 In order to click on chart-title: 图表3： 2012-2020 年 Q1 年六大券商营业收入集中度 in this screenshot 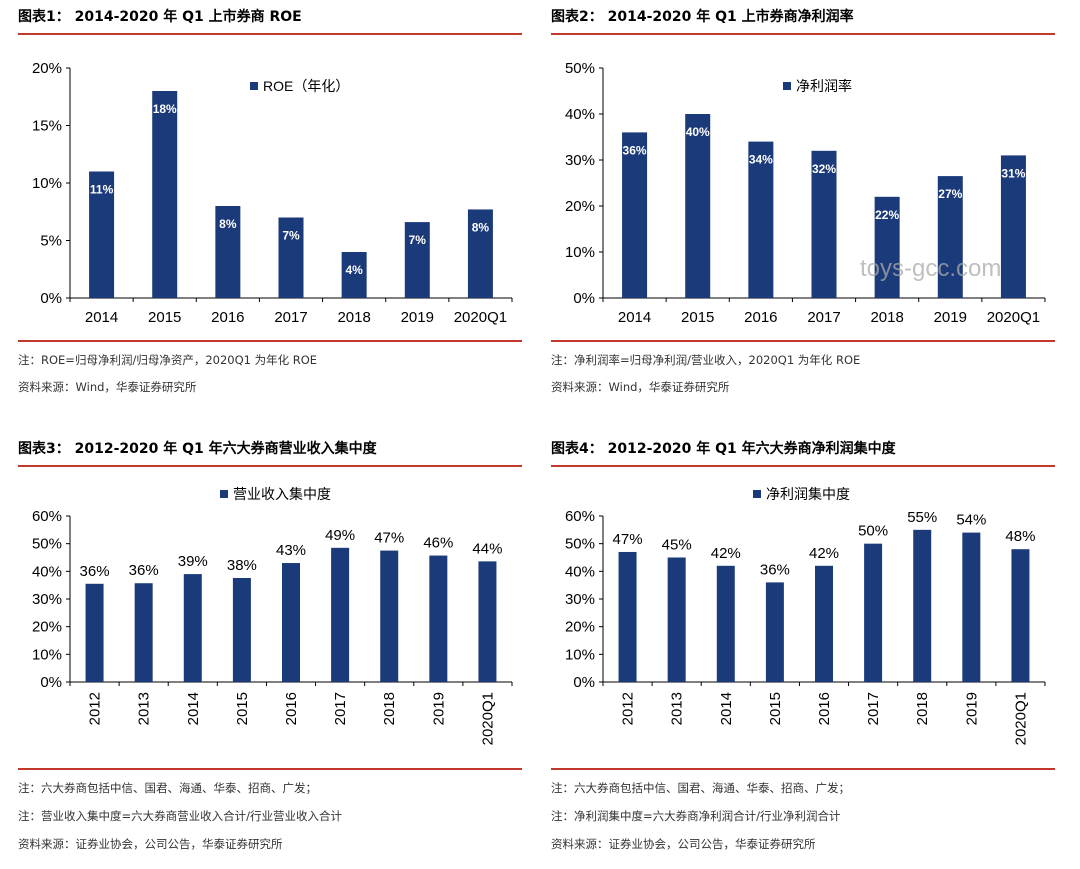, I will do `click(197, 449)`.